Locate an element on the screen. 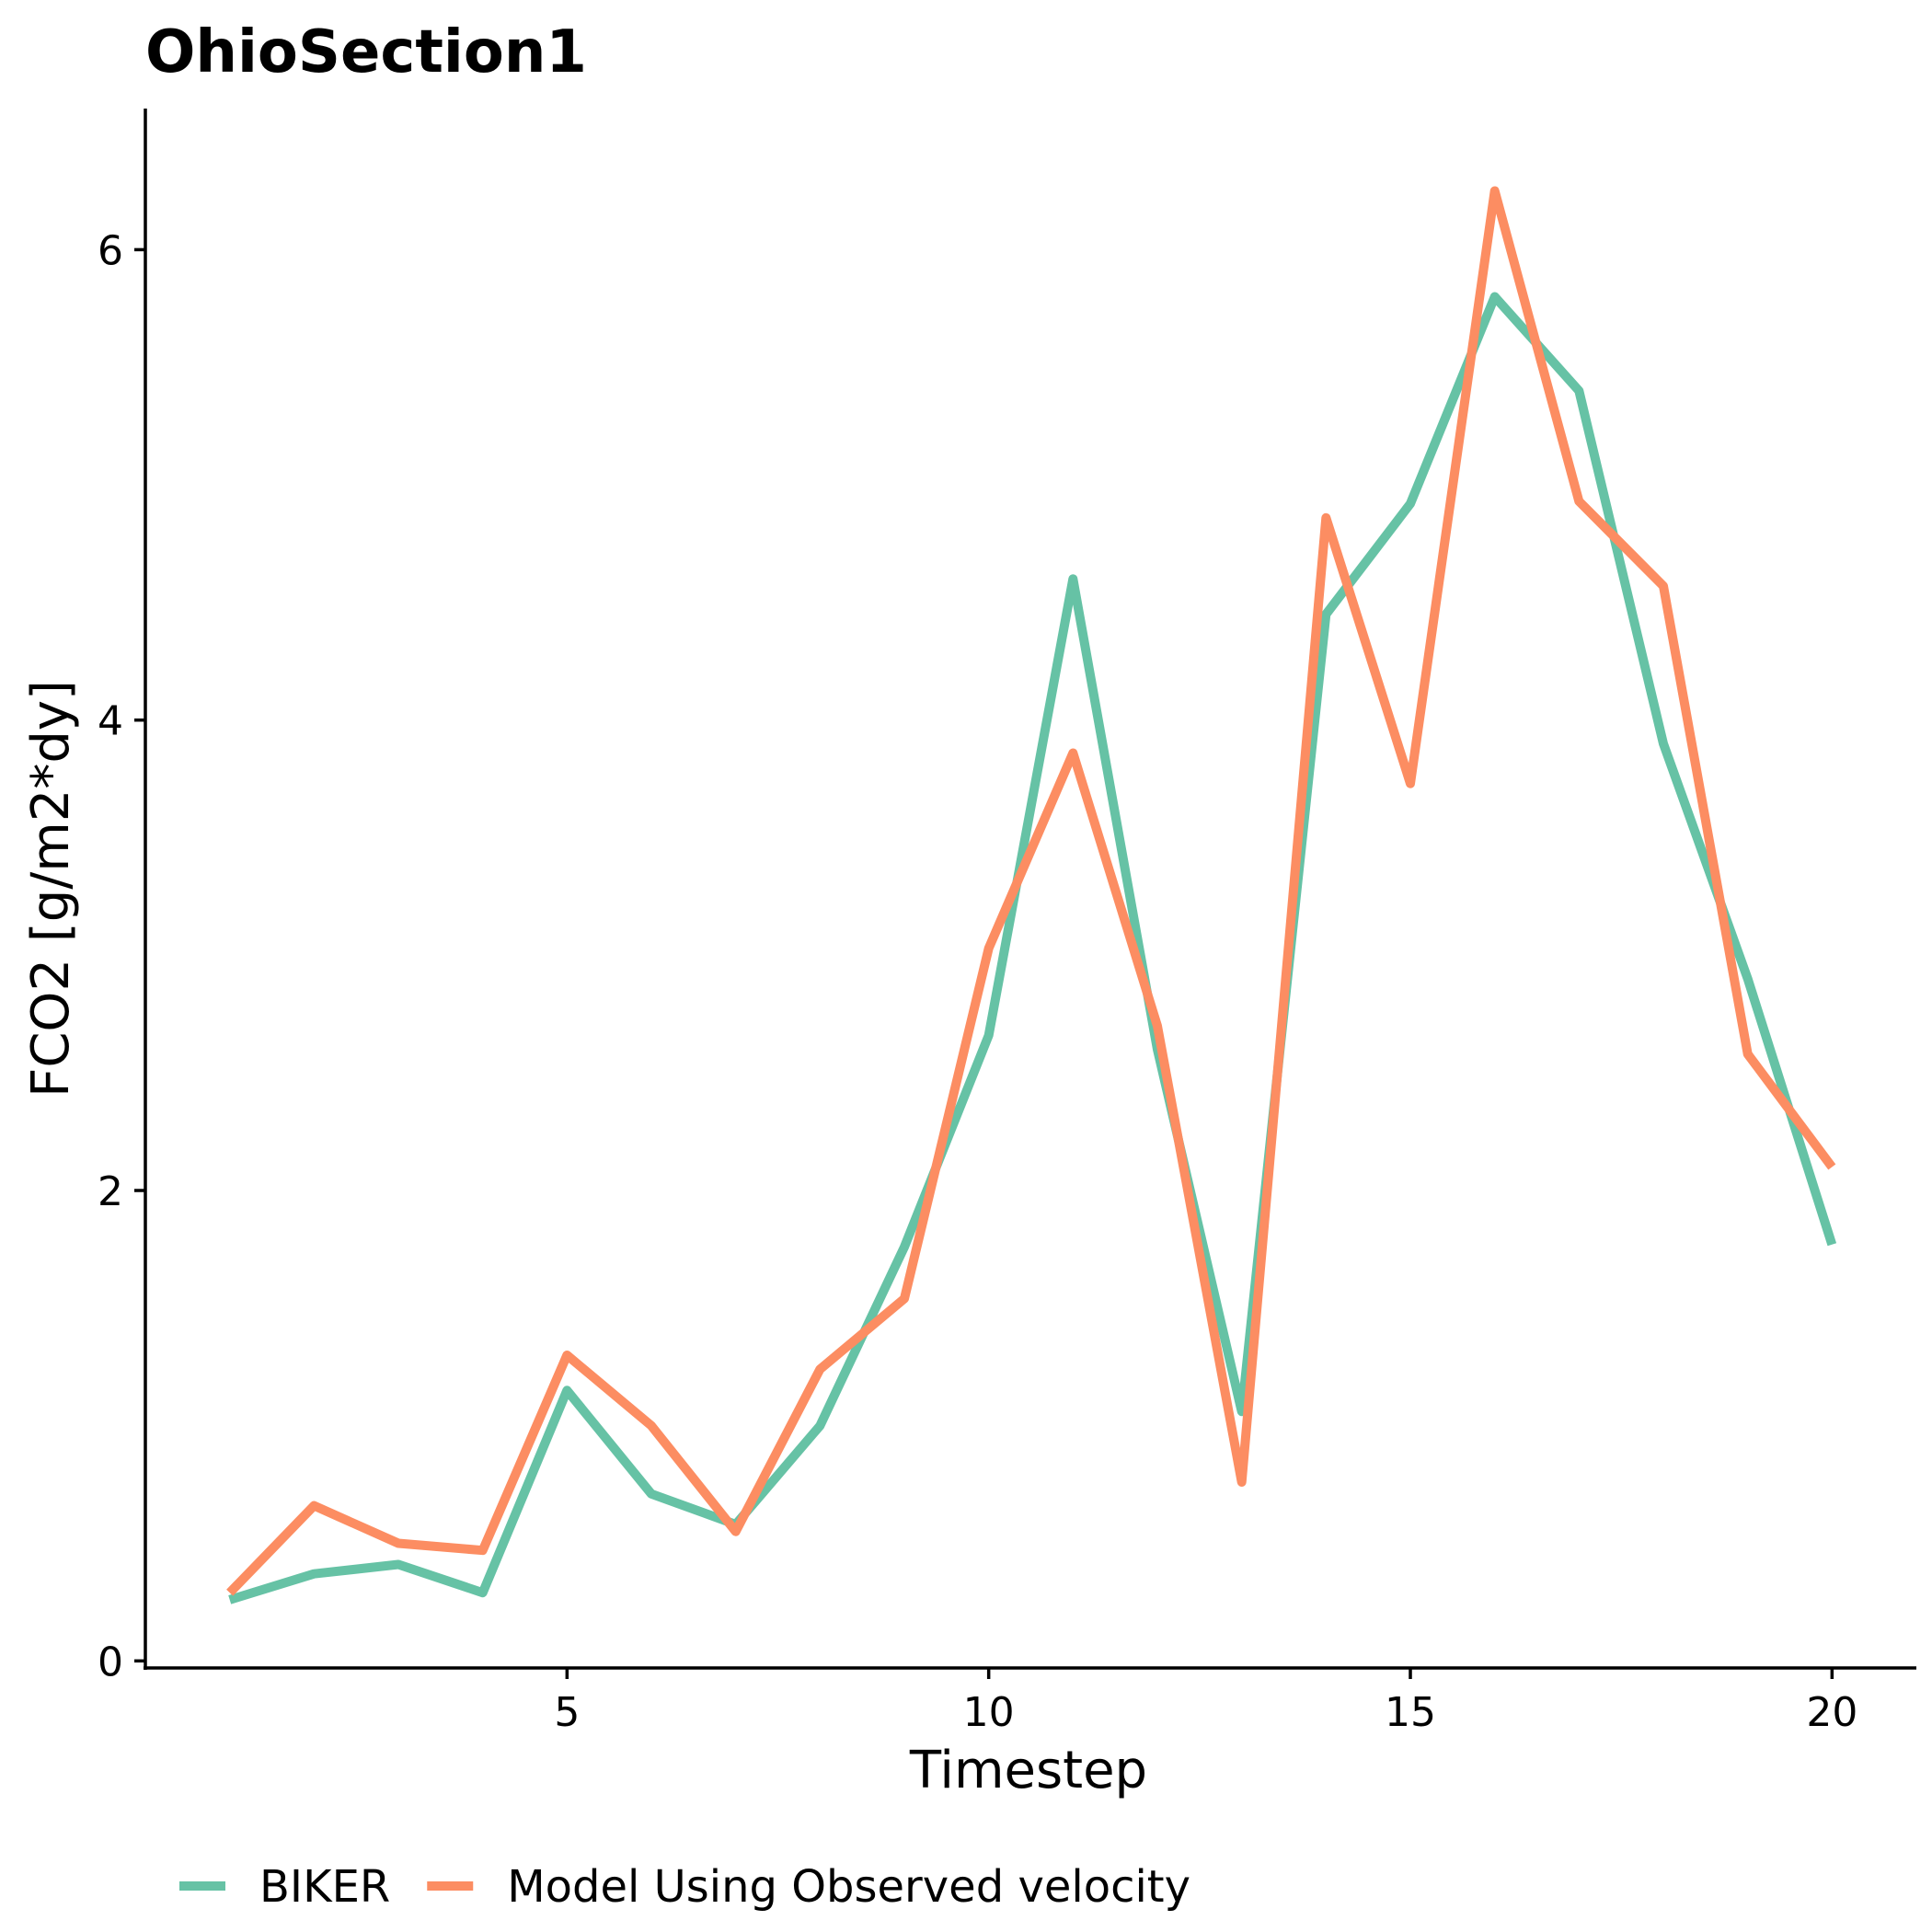 Image resolution: width=1932 pixels, height=1932 pixels. x-tick-label: 20 is located at coordinates (1831, 1712).